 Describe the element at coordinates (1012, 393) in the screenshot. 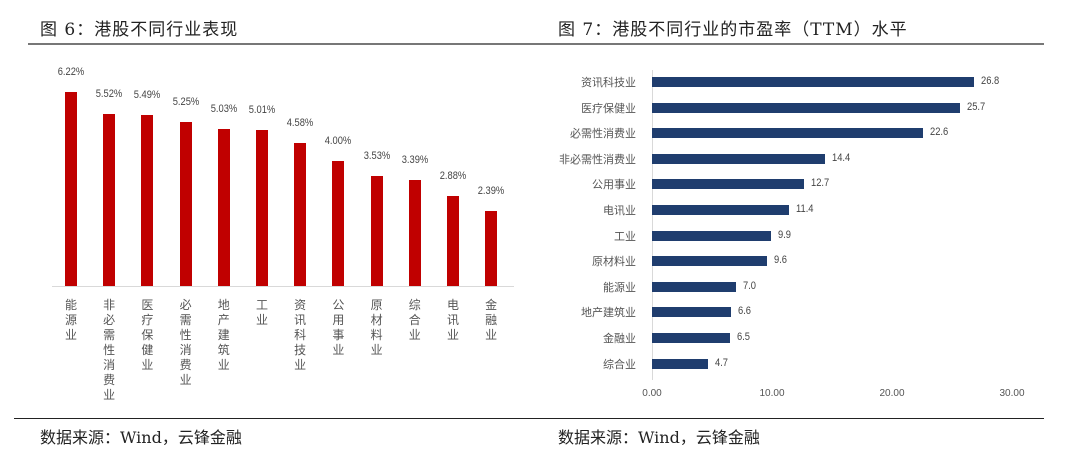

I see `x-tick-label: 30.00` at that location.